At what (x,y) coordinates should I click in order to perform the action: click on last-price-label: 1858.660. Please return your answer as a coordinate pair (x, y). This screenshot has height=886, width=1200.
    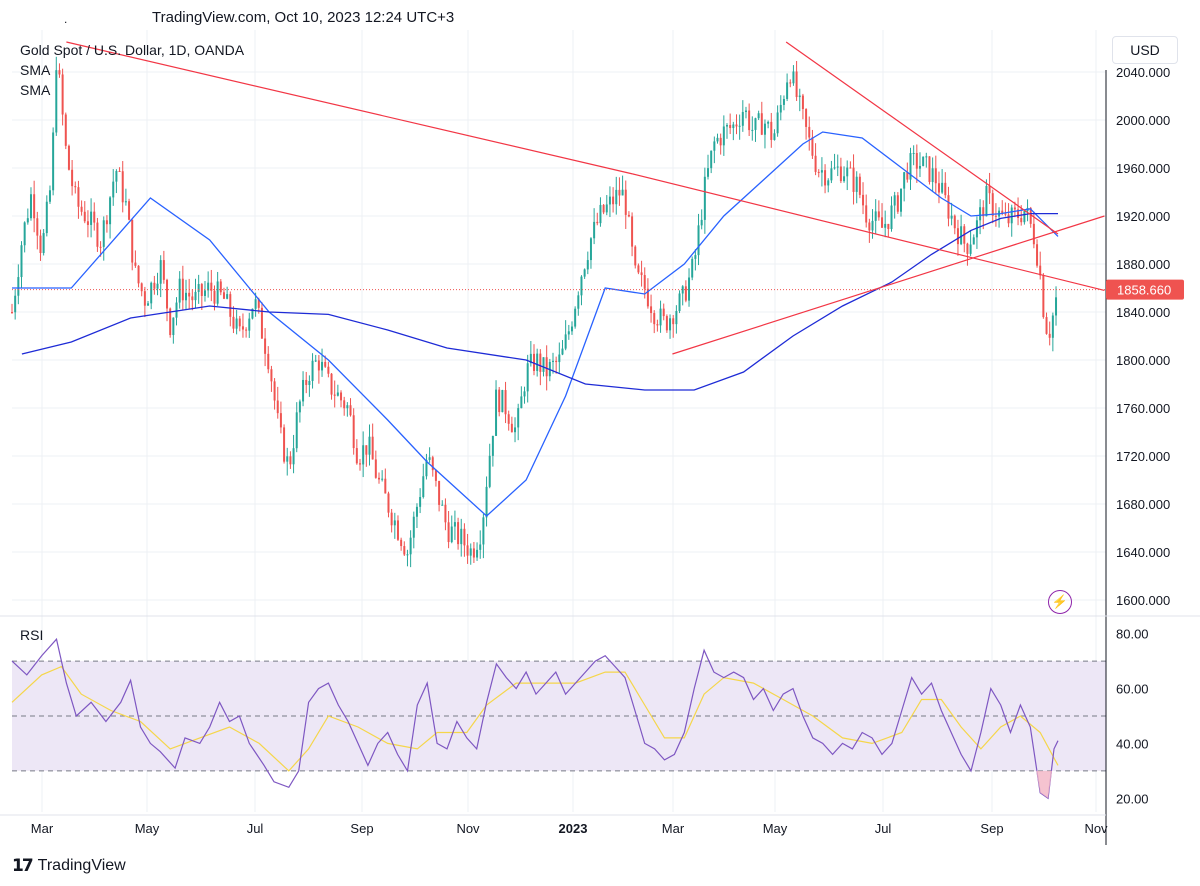
    Looking at the image, I should click on (1144, 290).